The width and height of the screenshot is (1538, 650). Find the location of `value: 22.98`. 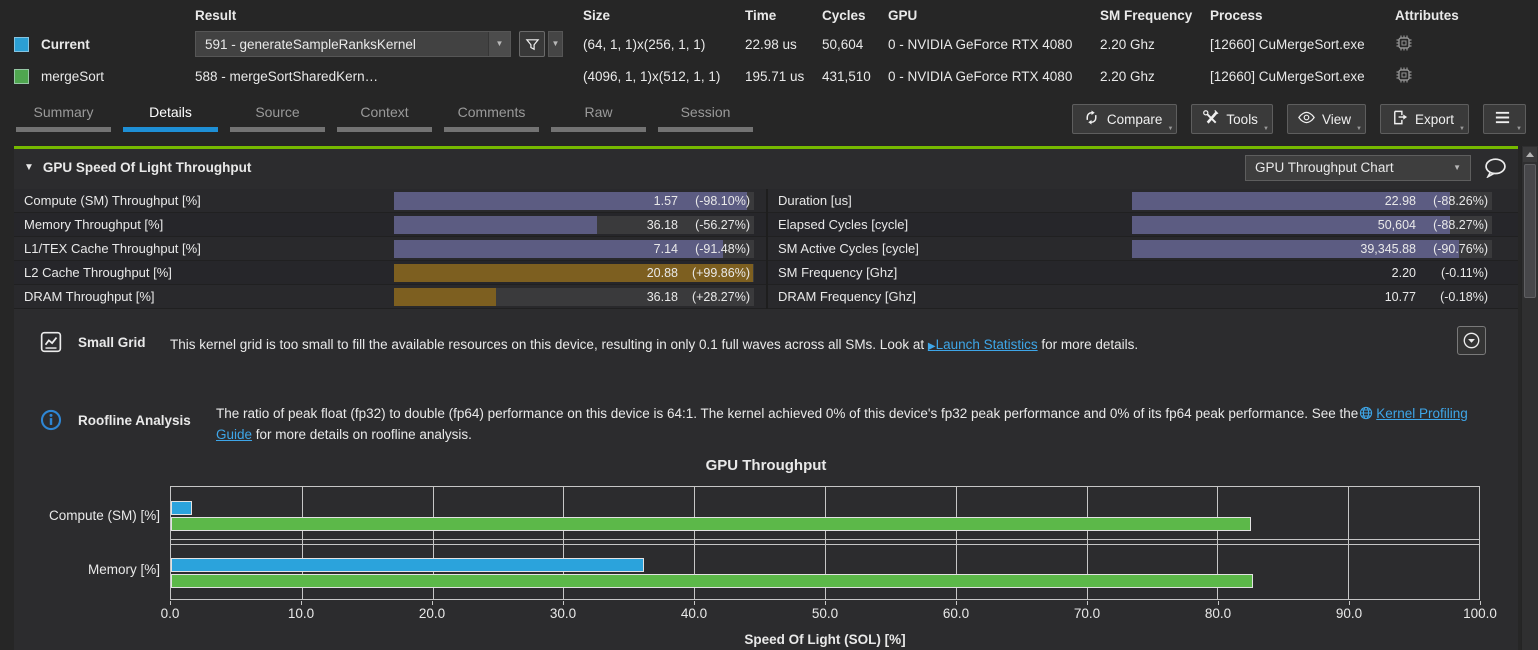

value: 22.98 is located at coordinates (1400, 200).